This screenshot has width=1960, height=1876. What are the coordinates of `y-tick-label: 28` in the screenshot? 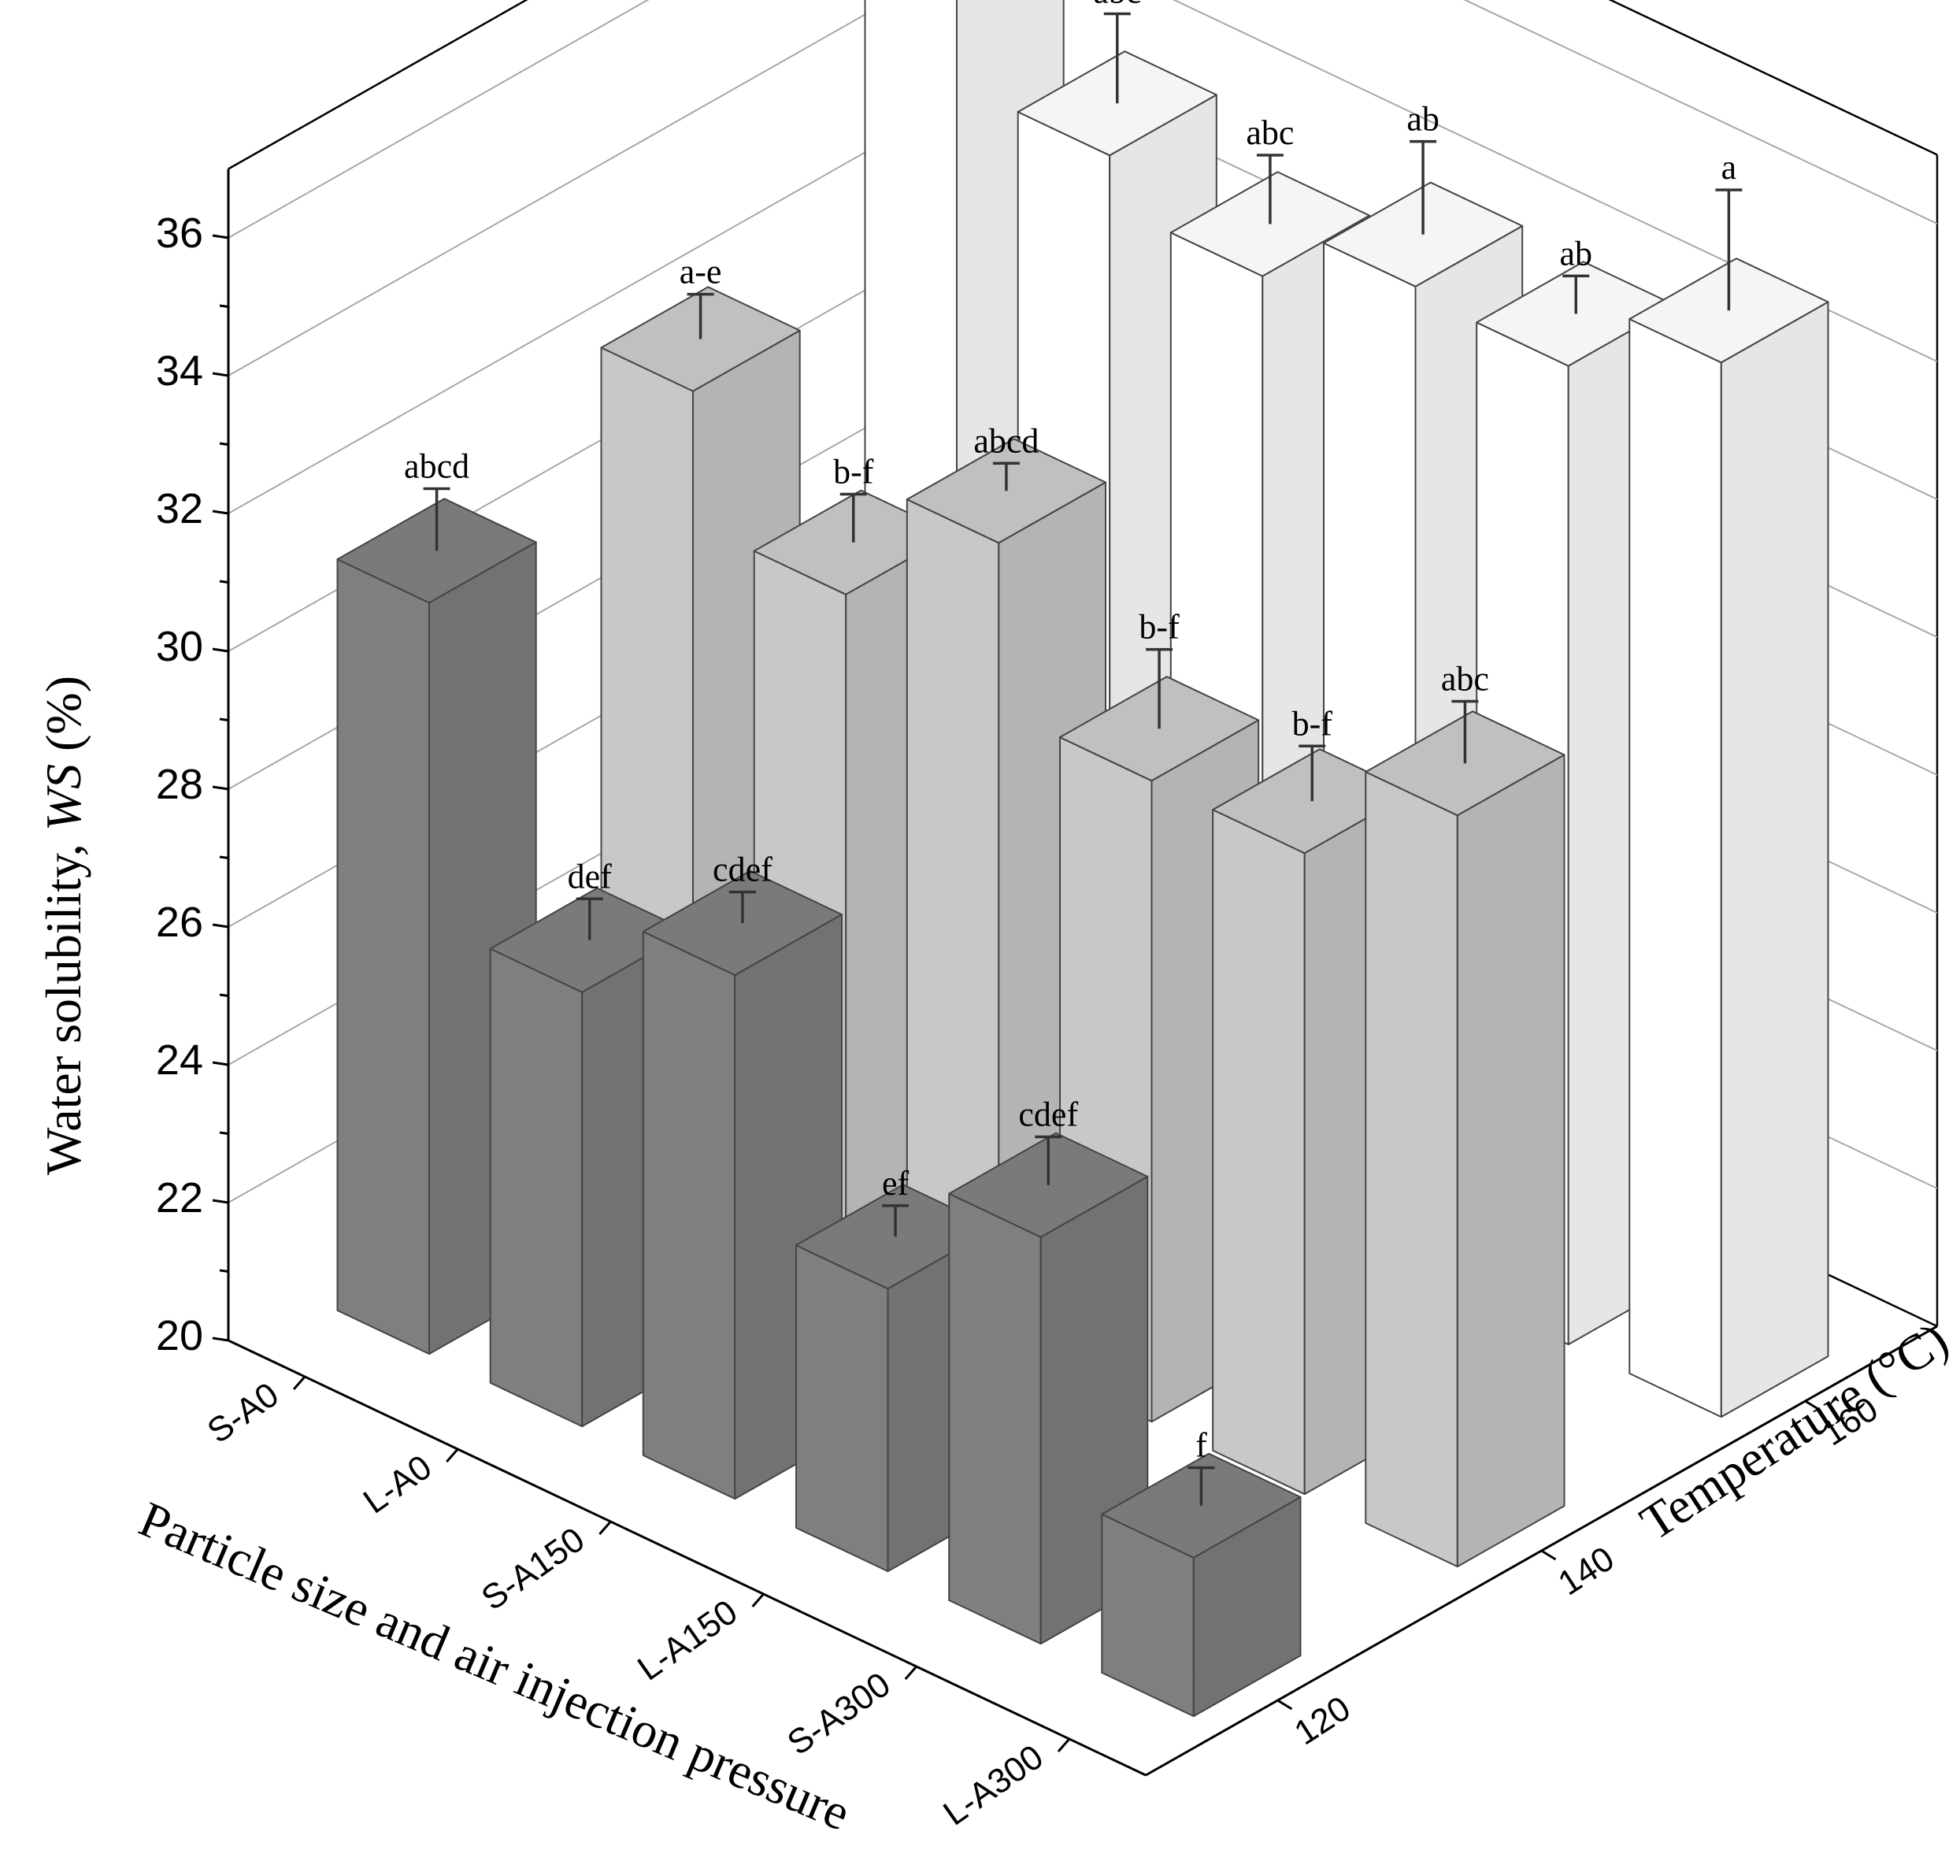 It's located at (179, 784).